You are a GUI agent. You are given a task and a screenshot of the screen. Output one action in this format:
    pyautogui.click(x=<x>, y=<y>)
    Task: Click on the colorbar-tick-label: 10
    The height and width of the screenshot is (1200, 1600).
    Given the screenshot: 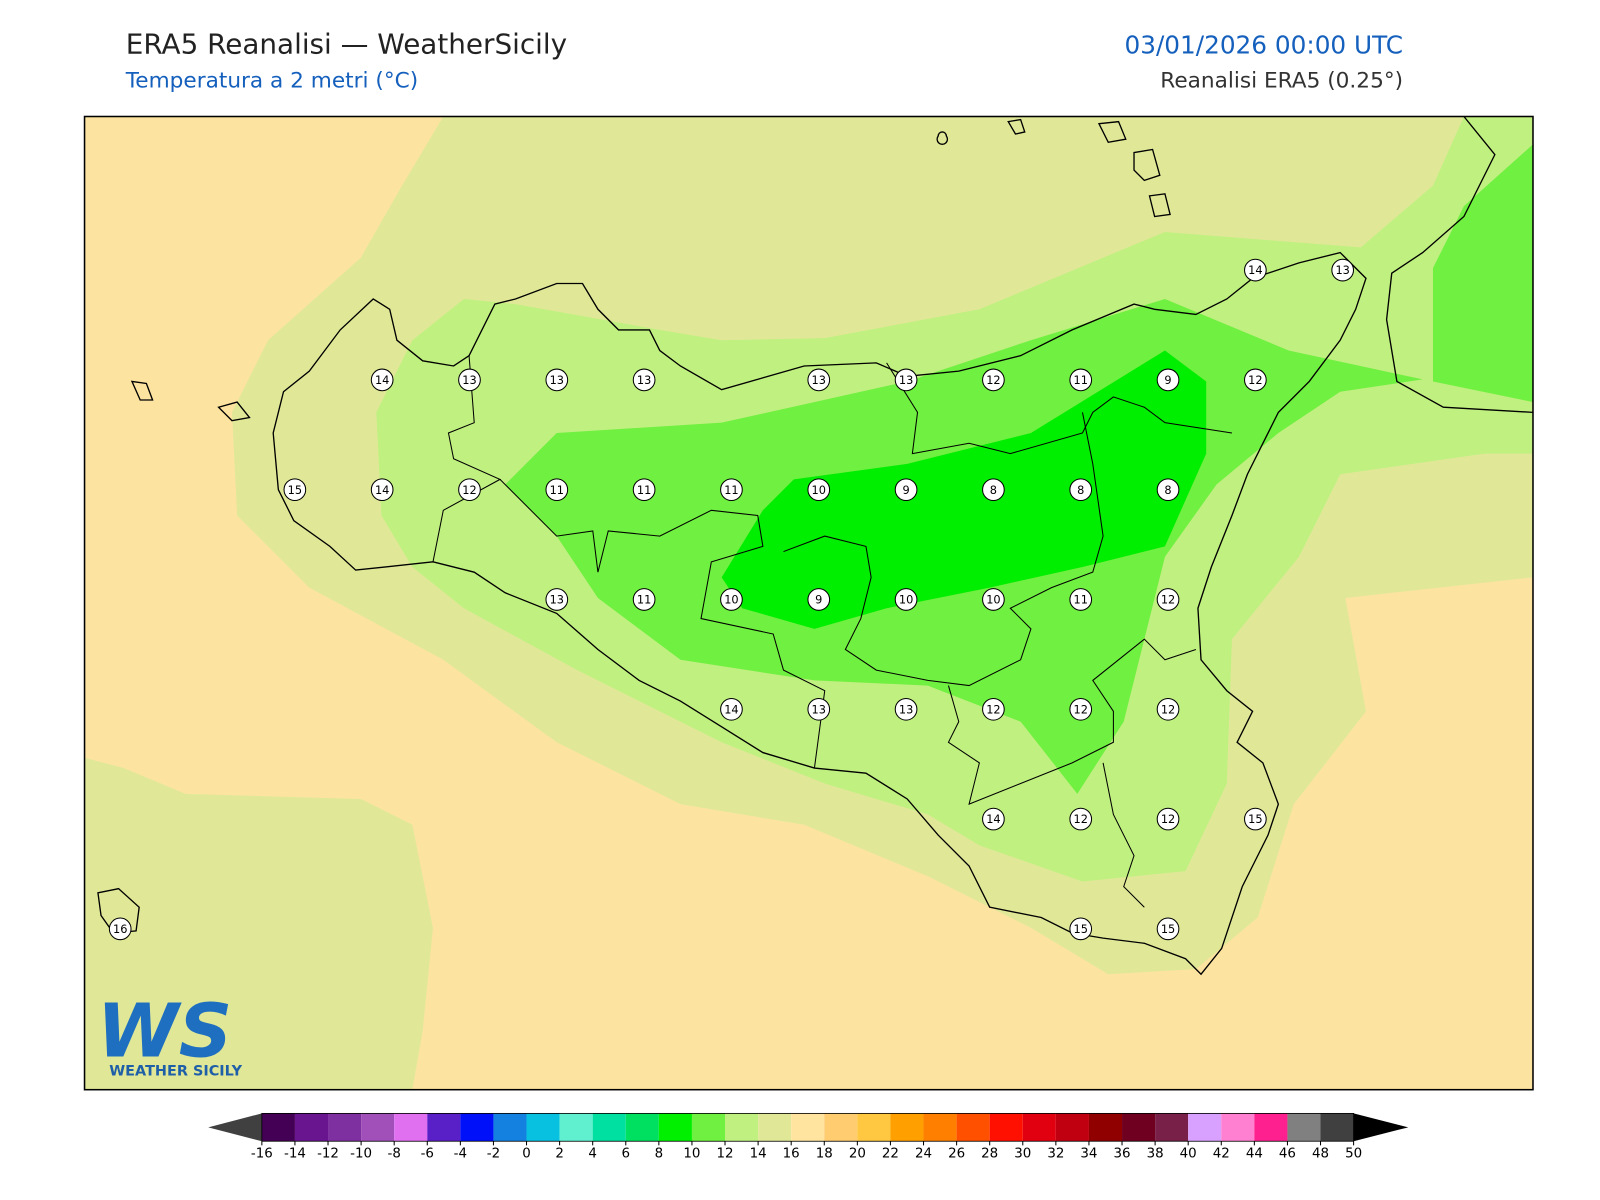 What is the action you would take?
    pyautogui.click(x=691, y=1154)
    